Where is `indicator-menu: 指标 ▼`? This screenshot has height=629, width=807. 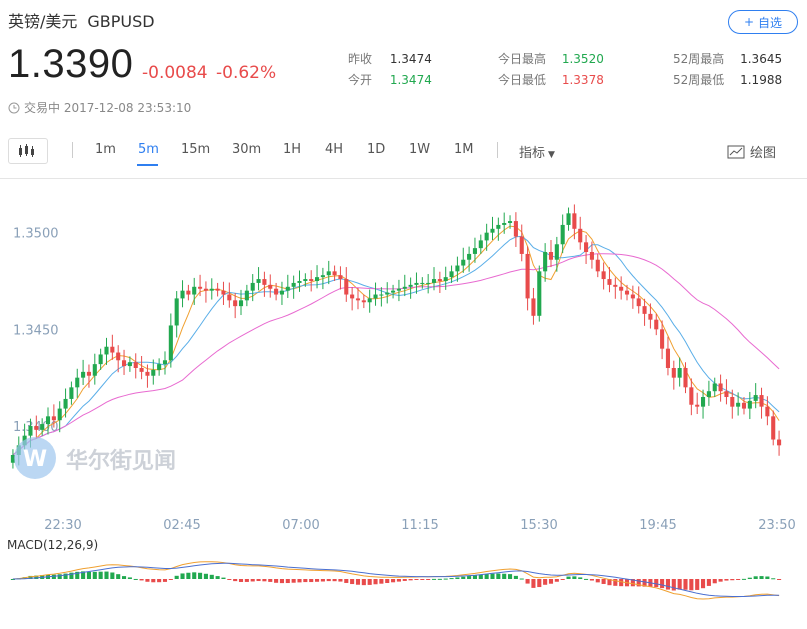
indicator-menu: 指标 ▼ is located at coordinates (537, 151).